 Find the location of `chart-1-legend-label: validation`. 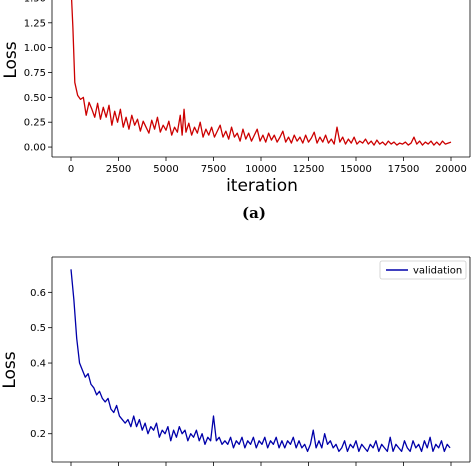

chart-1-legend-label: validation is located at coordinates (437, 271).